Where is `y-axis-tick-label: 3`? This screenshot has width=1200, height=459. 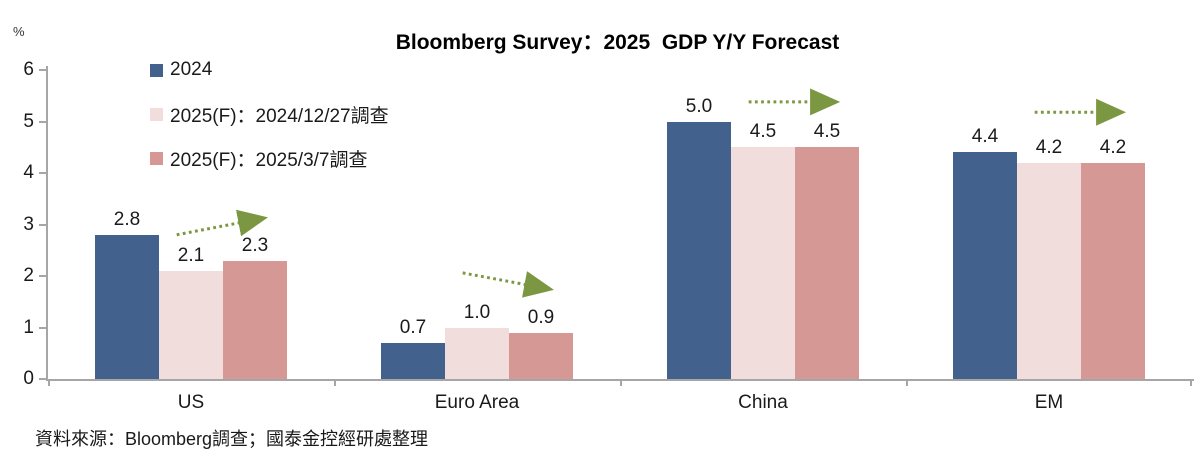
y-axis-tick-label: 3 is located at coordinates (28, 224).